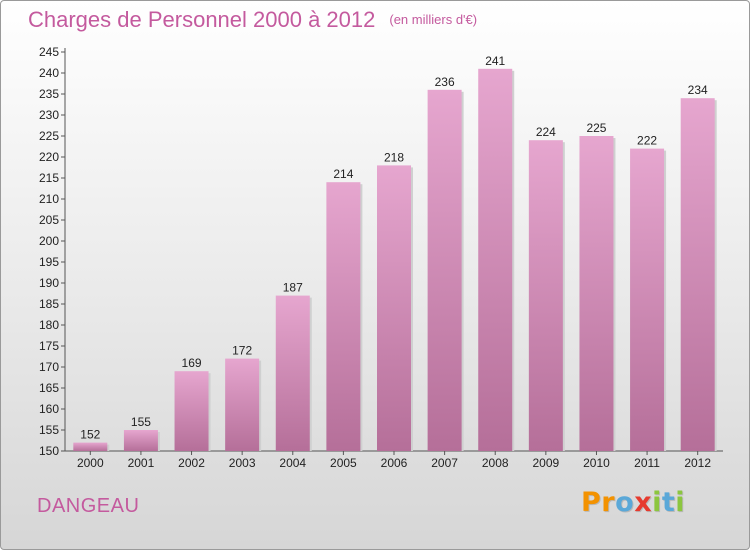 This screenshot has width=750, height=550. Describe the element at coordinates (697, 463) in the screenshot. I see `x-tick-label: 2012` at that location.